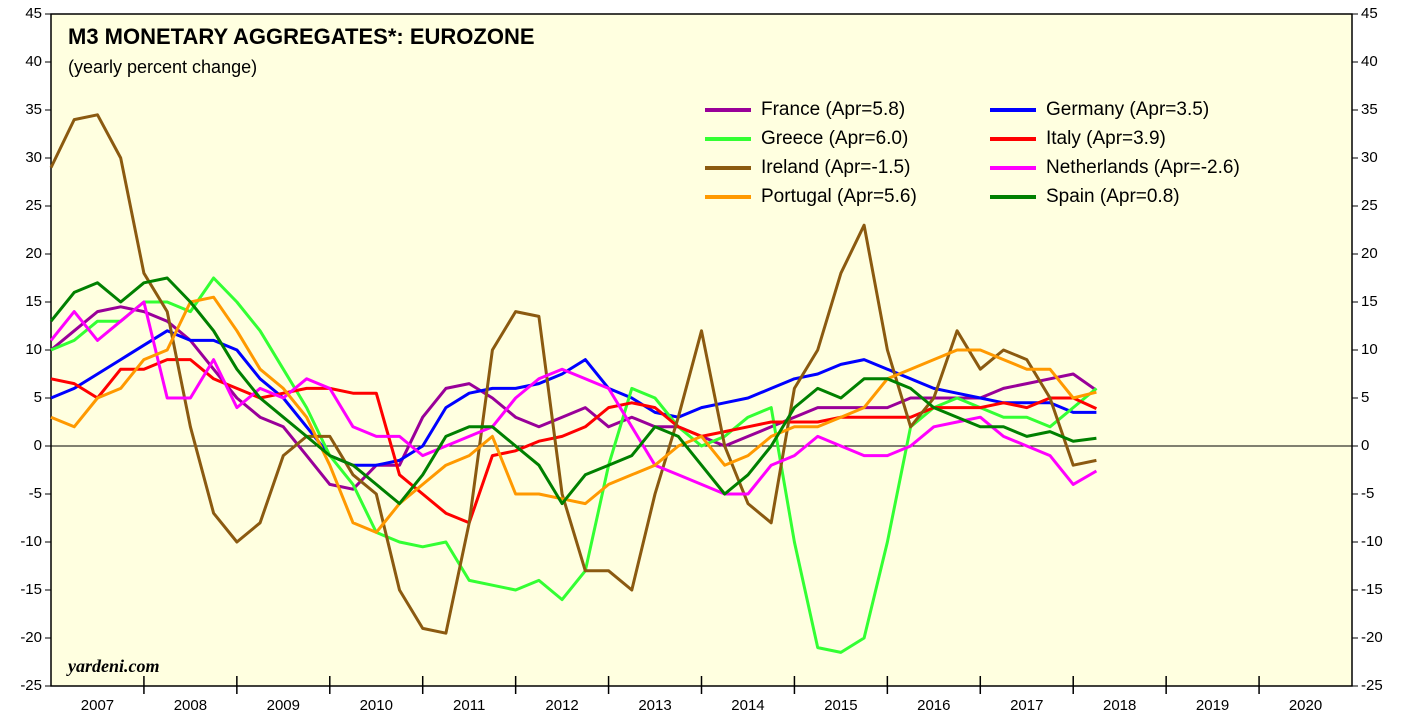 The width and height of the screenshot is (1417, 717). I want to click on y2-tick-label: 35, so click(1369, 109).